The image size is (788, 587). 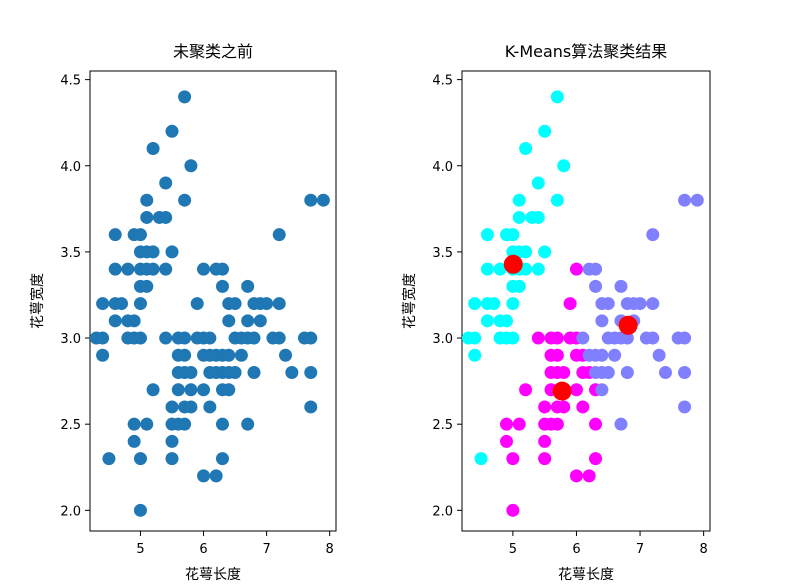 I want to click on x-tick-label: 7, so click(x=266, y=549).